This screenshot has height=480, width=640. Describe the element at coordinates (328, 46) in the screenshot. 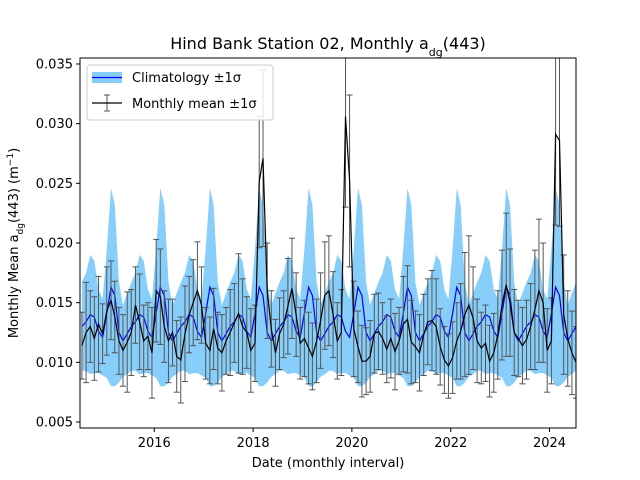

I see `chart-title: Hind Bank Station 02, Monthly adg(443)` at that location.